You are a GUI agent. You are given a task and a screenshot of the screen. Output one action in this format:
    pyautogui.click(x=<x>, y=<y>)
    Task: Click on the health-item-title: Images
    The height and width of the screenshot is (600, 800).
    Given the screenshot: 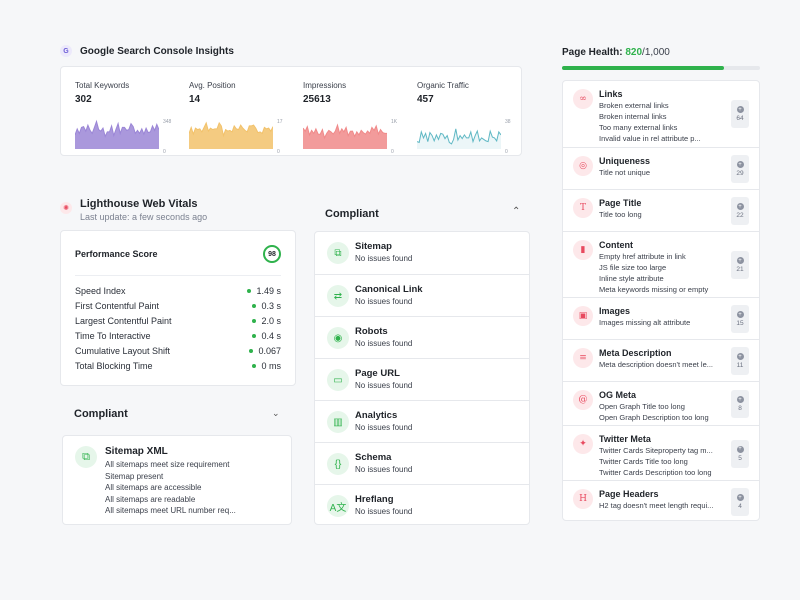 What is the action you would take?
    pyautogui.click(x=615, y=311)
    